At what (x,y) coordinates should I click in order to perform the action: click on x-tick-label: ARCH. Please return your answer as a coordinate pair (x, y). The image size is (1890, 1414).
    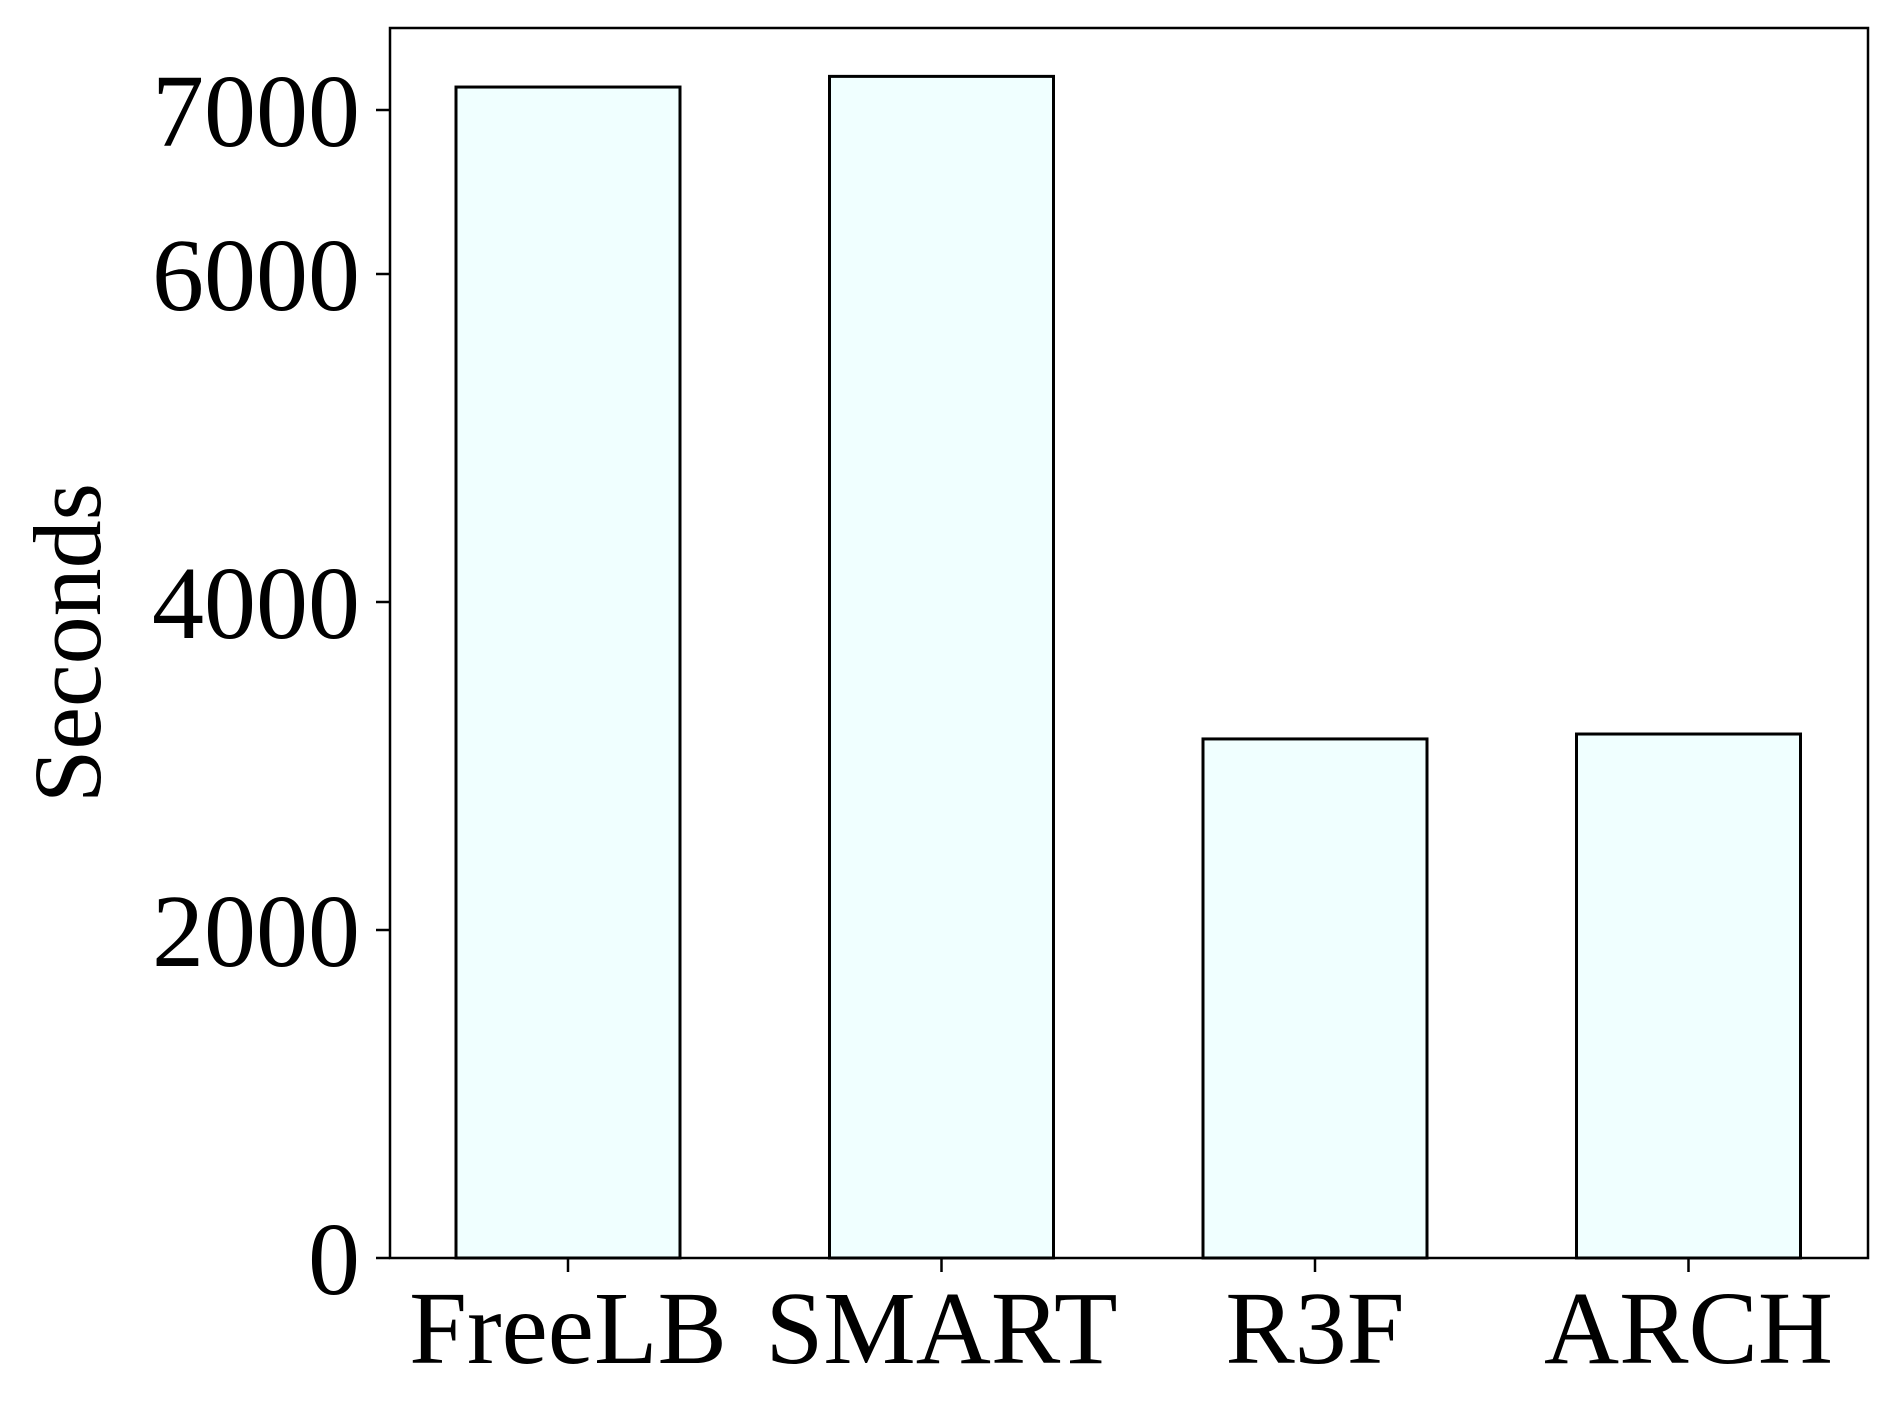
    Looking at the image, I should click on (1688, 1328).